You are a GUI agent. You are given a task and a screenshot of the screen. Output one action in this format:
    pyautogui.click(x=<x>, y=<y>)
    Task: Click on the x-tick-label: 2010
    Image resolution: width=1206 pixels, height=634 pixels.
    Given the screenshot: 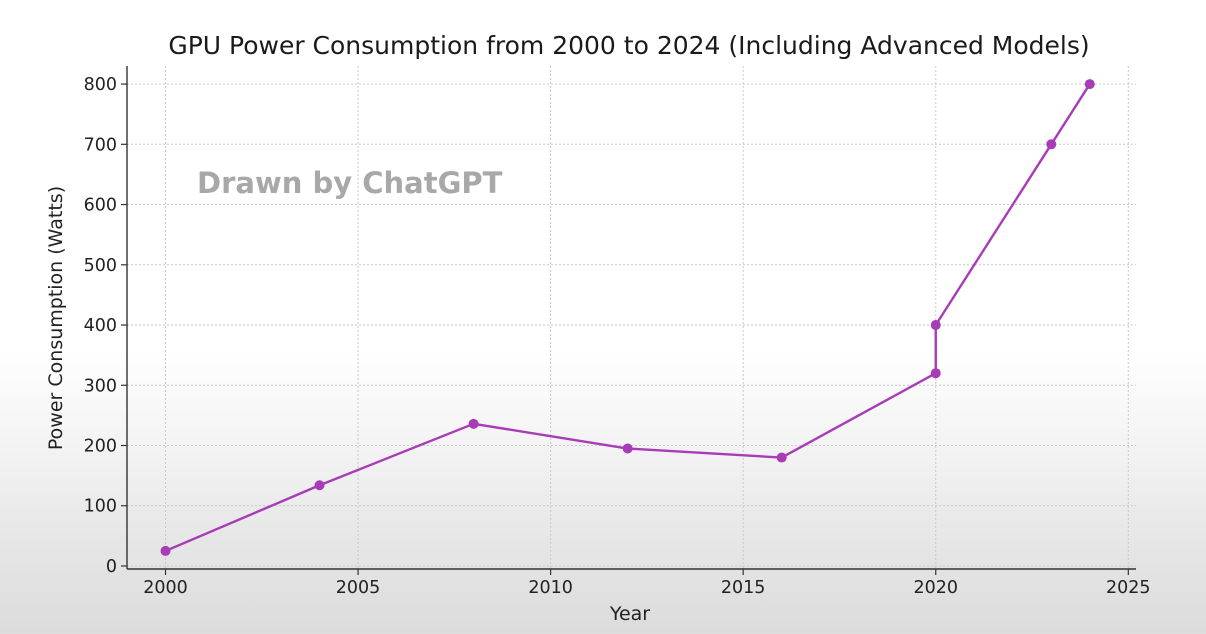 What is the action you would take?
    pyautogui.click(x=550, y=588)
    